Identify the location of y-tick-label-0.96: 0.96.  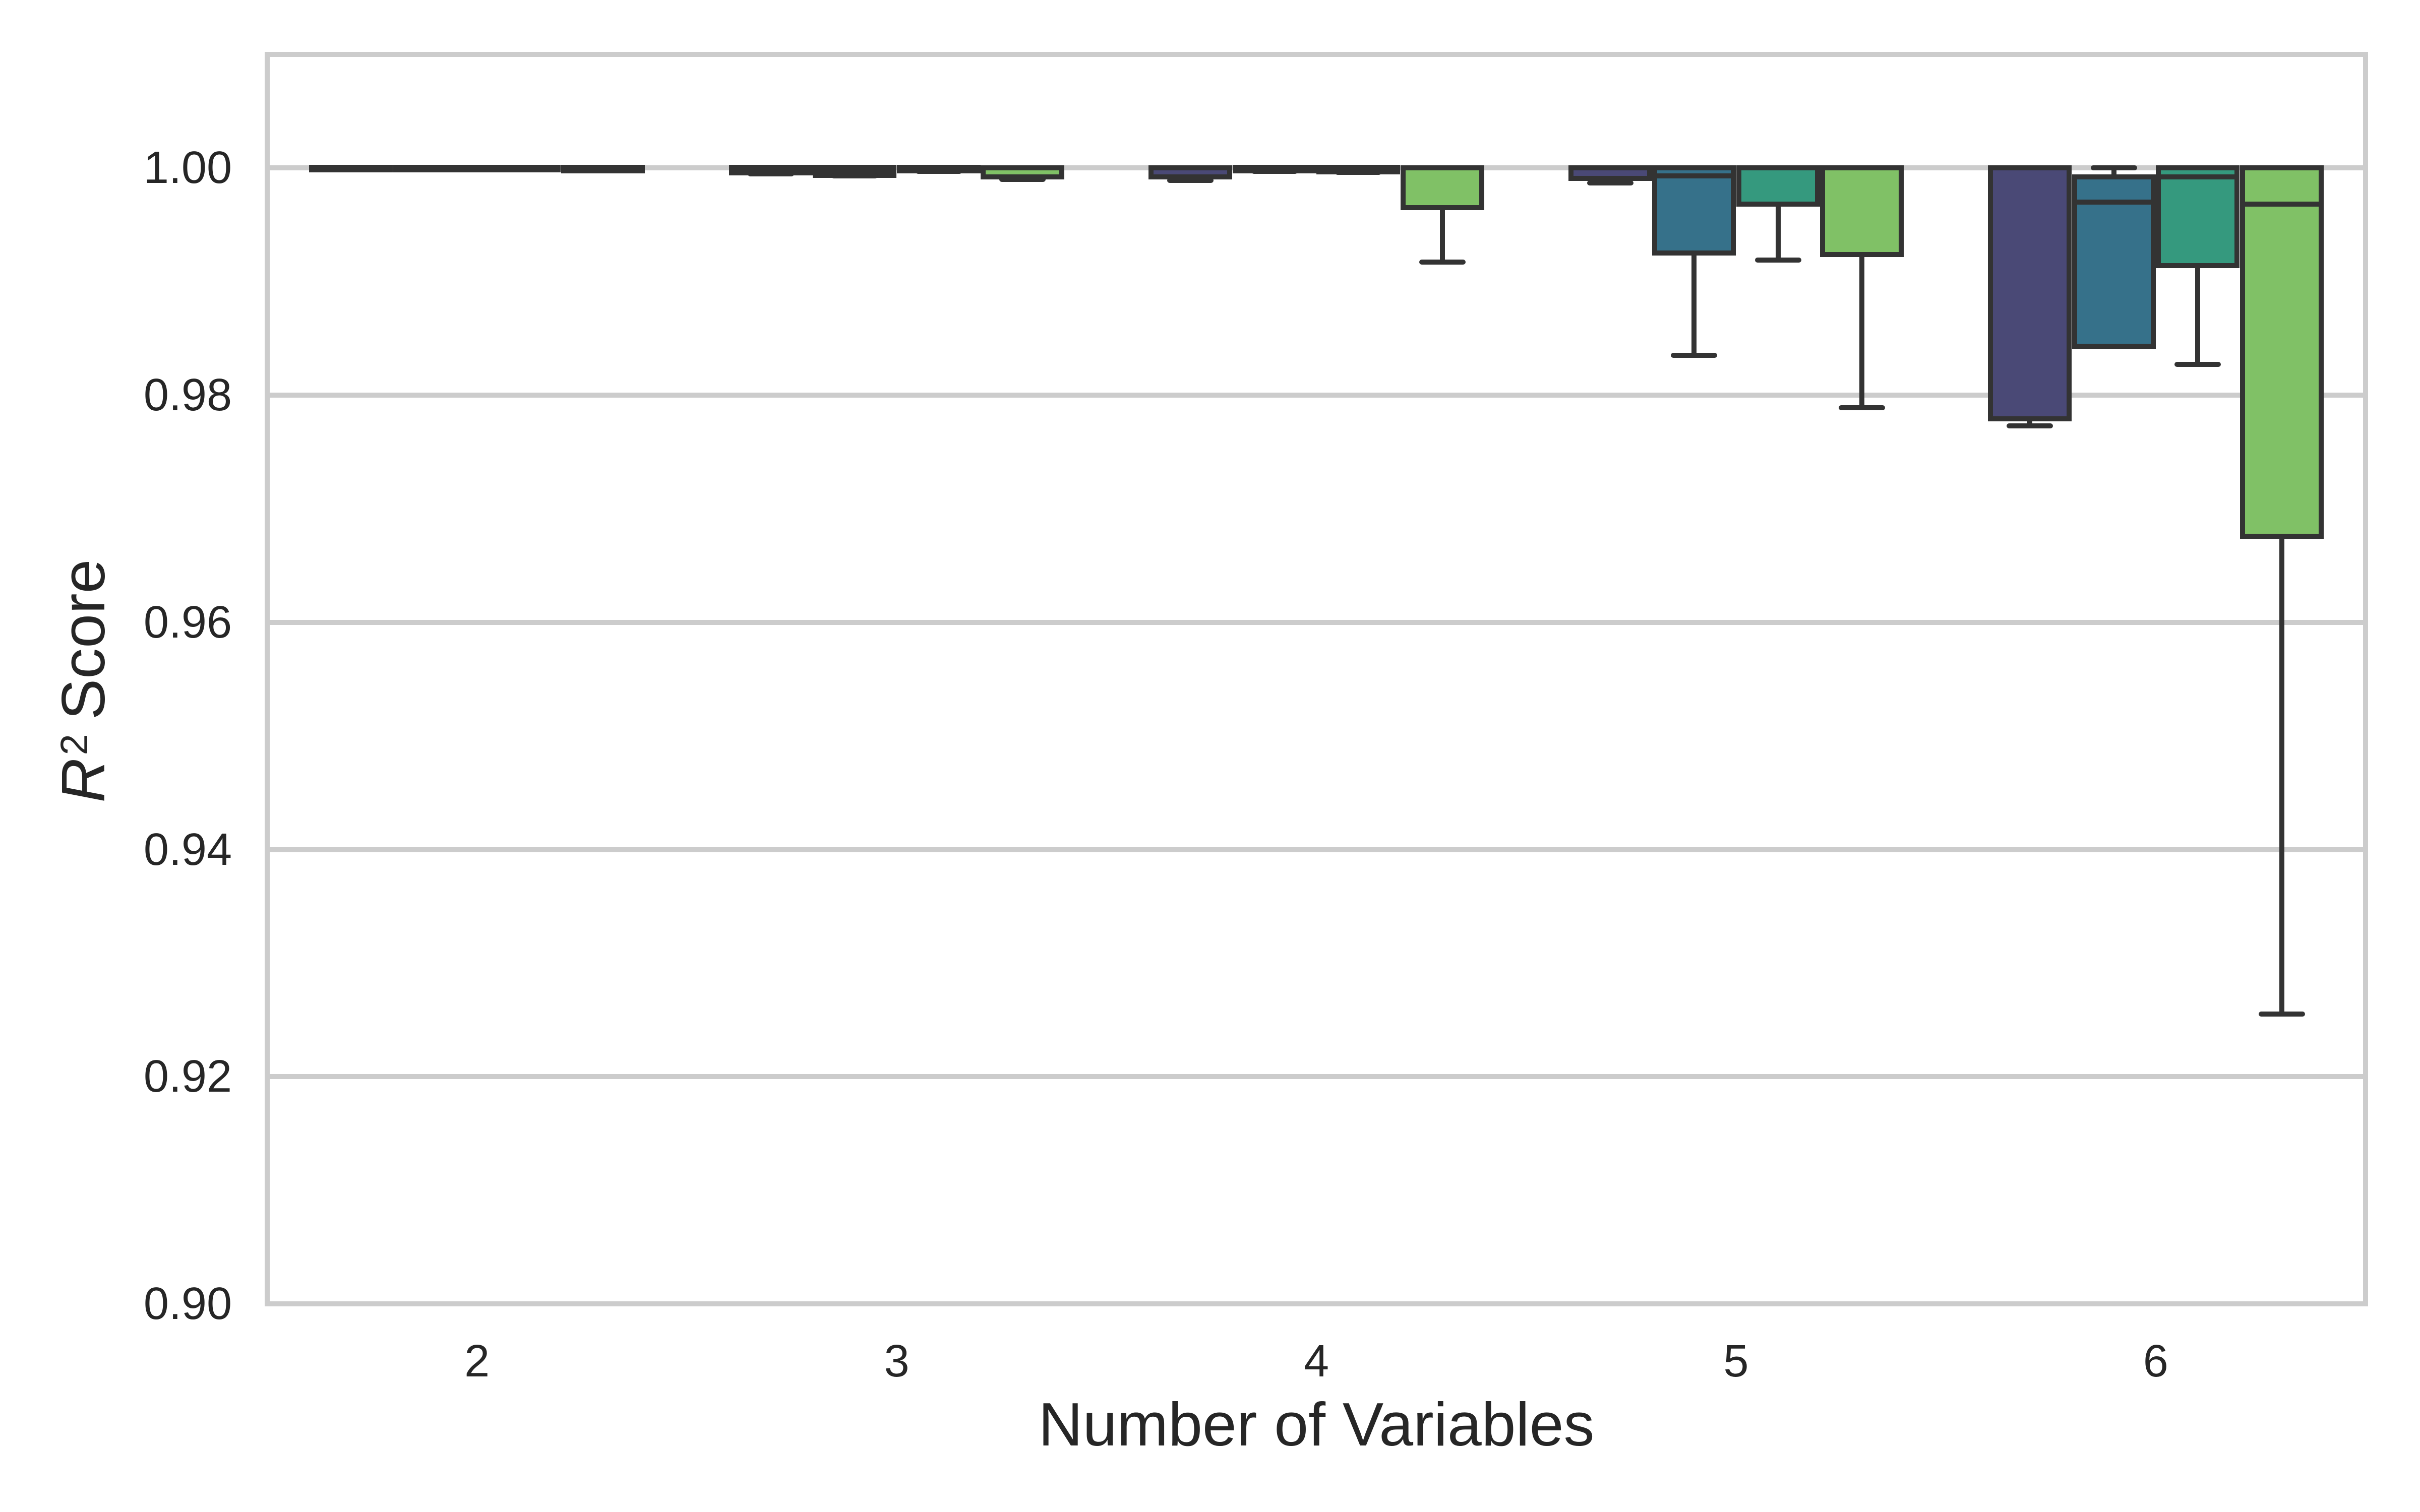
(187, 622).